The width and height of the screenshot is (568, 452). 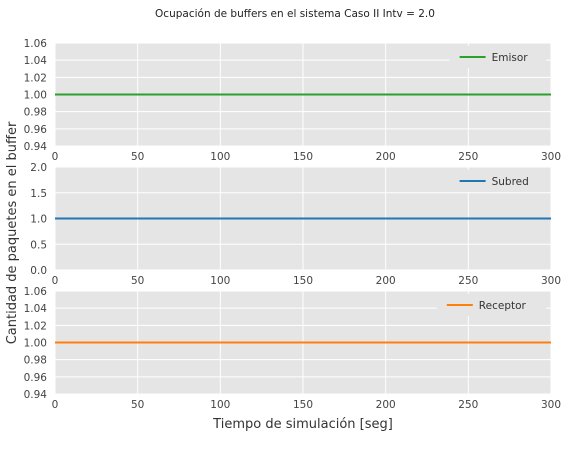 What do you see at coordinates (38, 194) in the screenshot?
I see `y-tick-label: 1.5` at bounding box center [38, 194].